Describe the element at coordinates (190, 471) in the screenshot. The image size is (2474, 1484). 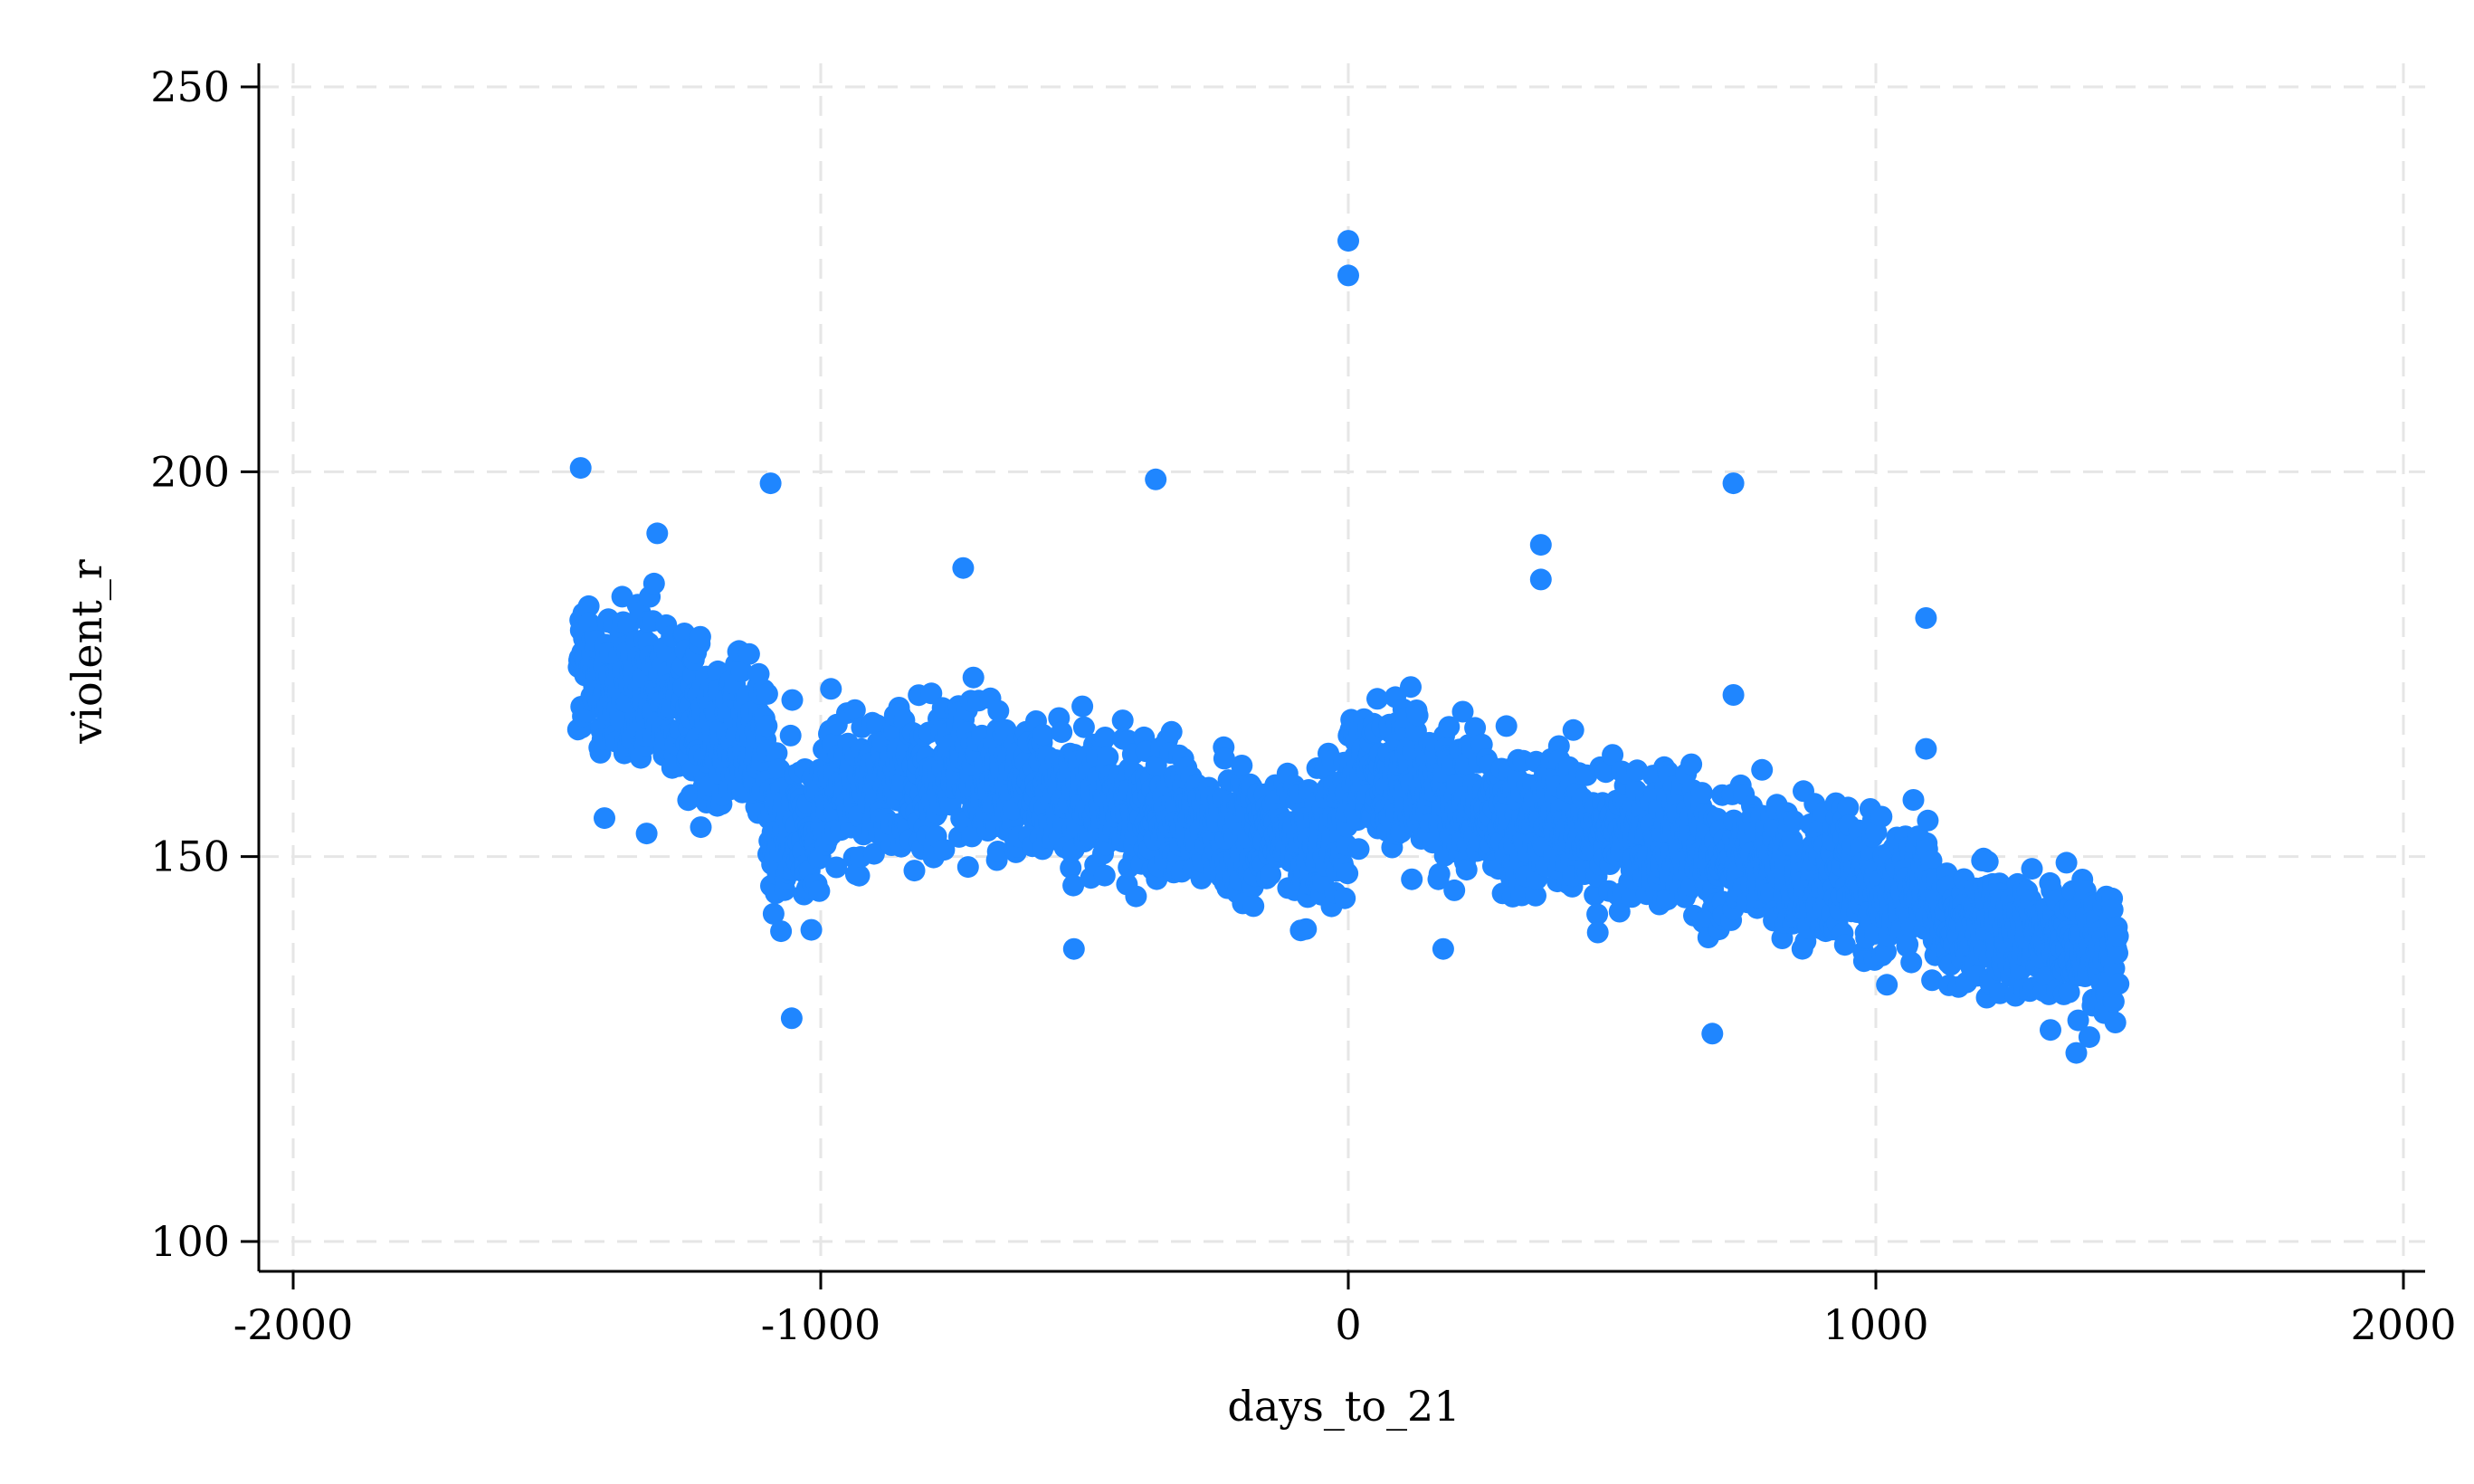
I see `y-tick-label: 200` at that location.